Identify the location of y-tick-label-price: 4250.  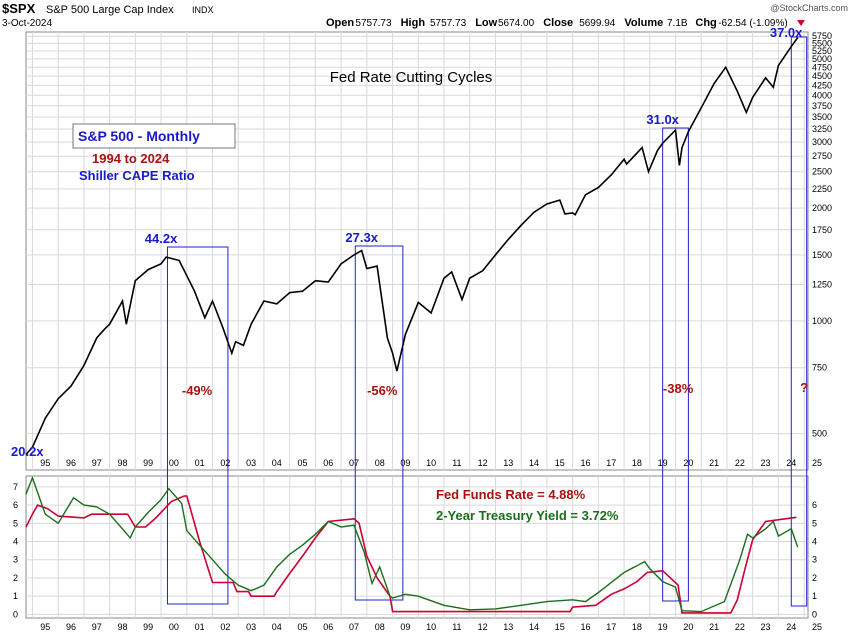
(822, 85).